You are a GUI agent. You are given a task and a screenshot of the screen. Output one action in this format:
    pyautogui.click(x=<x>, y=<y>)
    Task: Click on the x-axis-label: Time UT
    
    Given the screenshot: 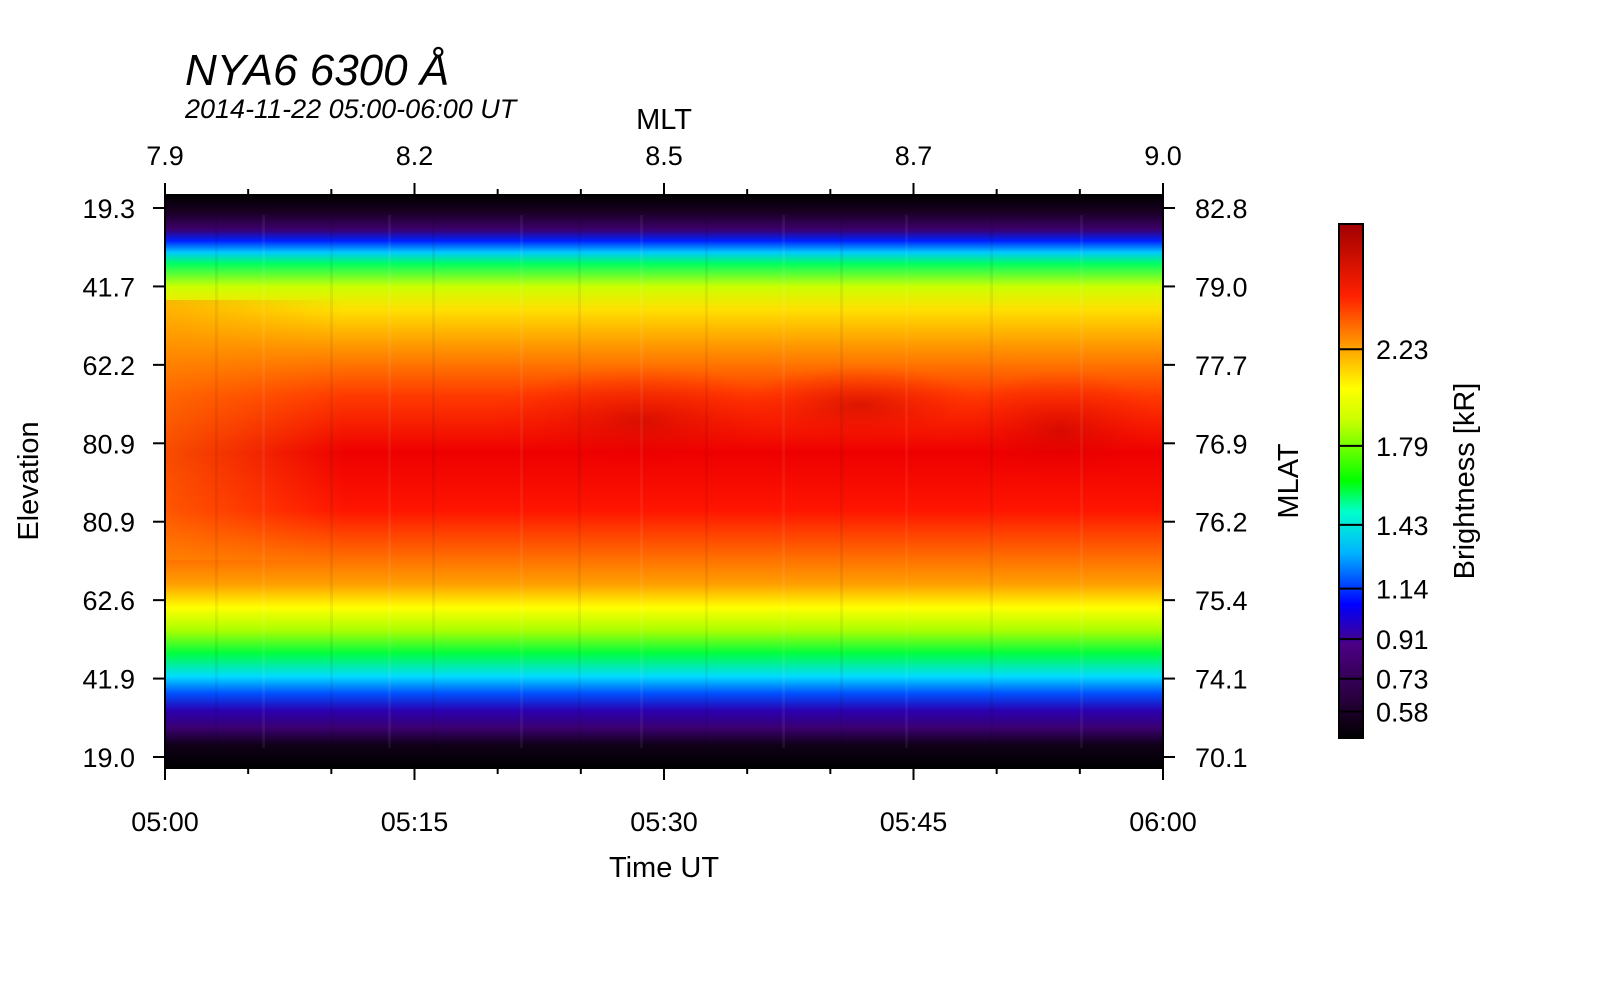 What is the action you would take?
    pyautogui.click(x=664, y=868)
    